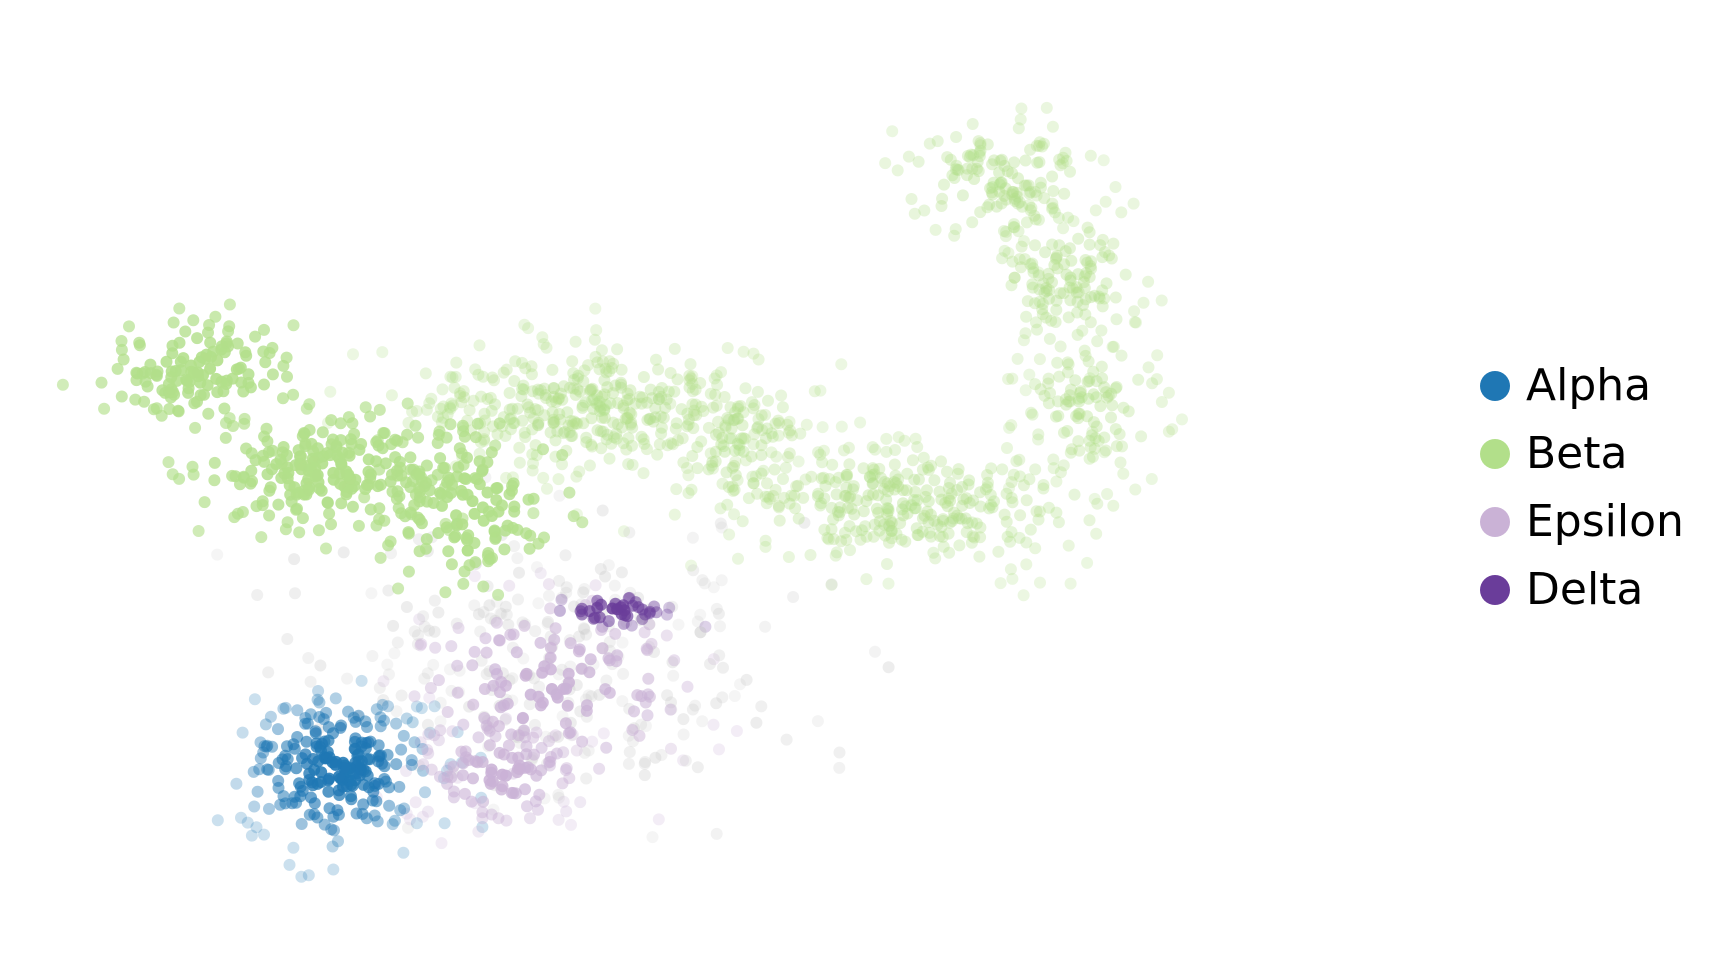 This screenshot has width=1730, height=972. What do you see at coordinates (1589, 385) in the screenshot?
I see `legend-label-alpha: Alpha` at bounding box center [1589, 385].